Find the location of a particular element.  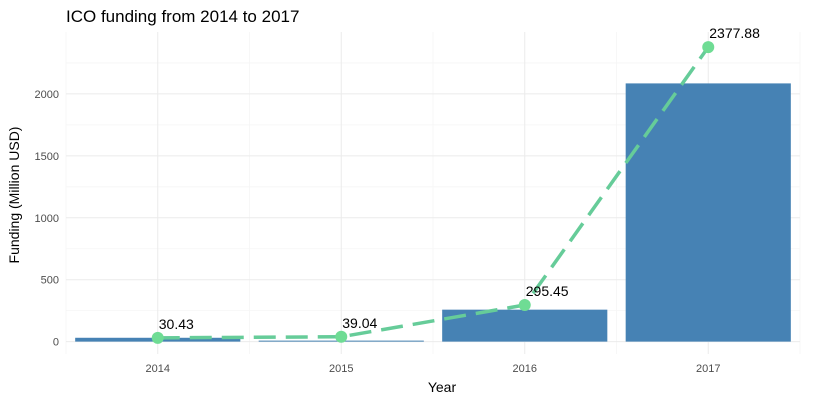

x-tick-label: 2014 is located at coordinates (158, 369).